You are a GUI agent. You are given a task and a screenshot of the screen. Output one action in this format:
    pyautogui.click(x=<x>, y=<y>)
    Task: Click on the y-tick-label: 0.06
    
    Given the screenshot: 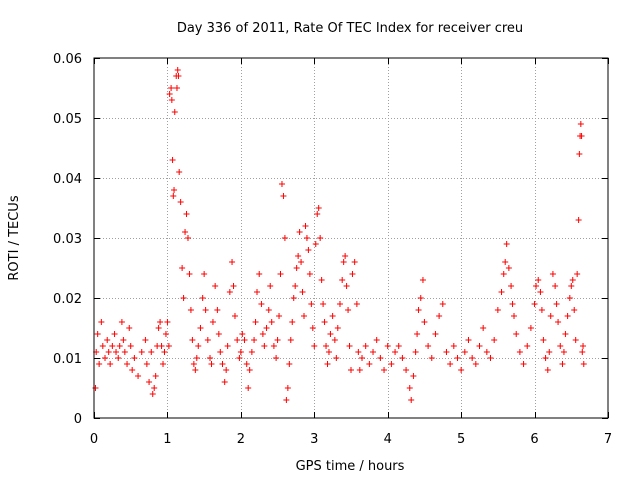 What is the action you would take?
    pyautogui.click(x=67, y=59)
    